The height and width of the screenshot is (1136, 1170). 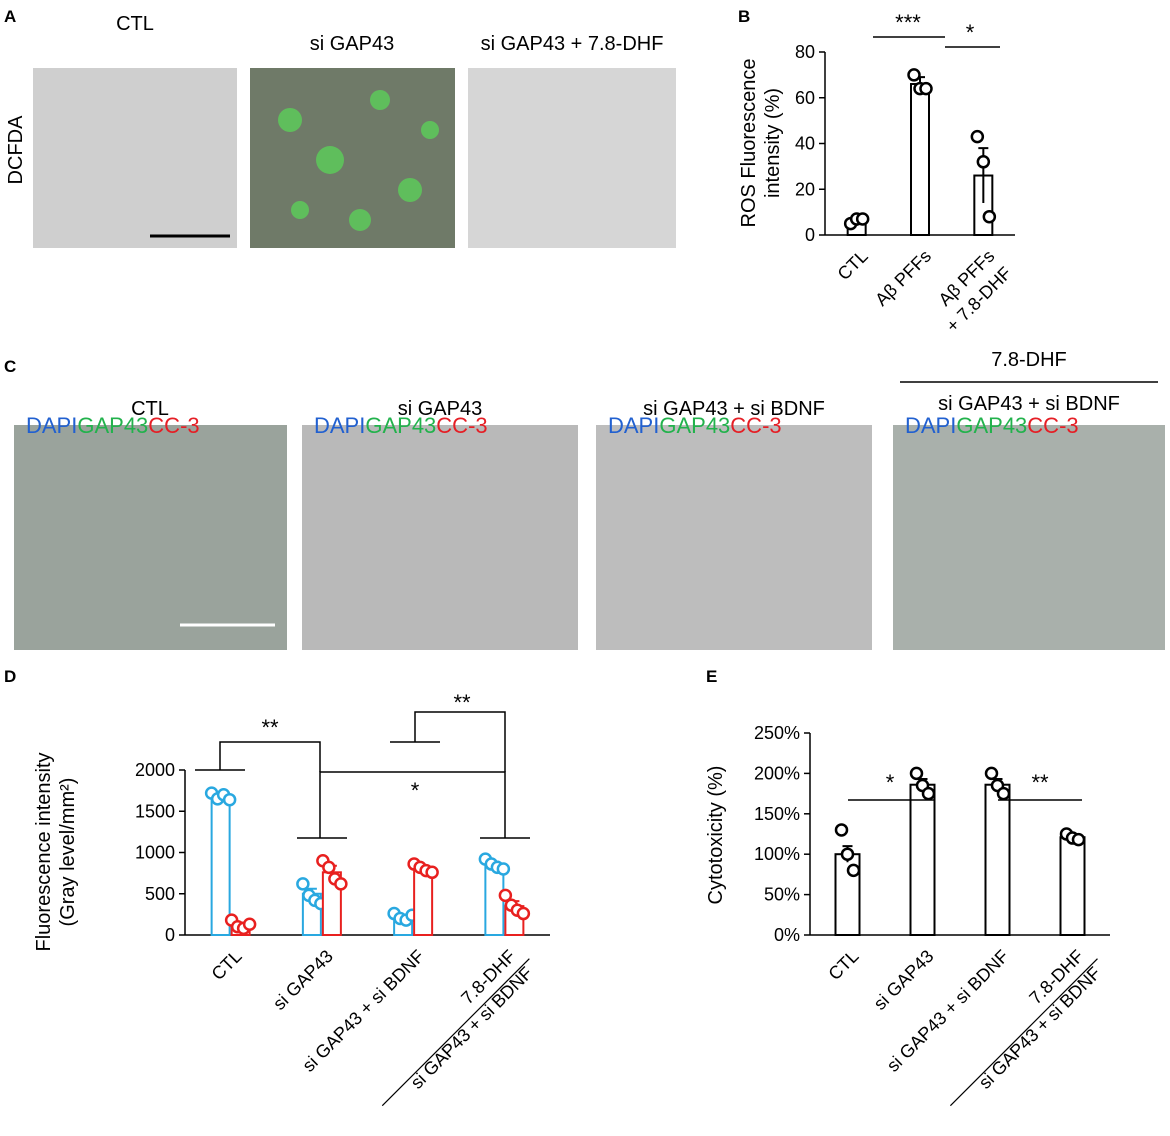 What do you see at coordinates (782, 895) in the screenshot?
I see `y-tick-label: 50%` at bounding box center [782, 895].